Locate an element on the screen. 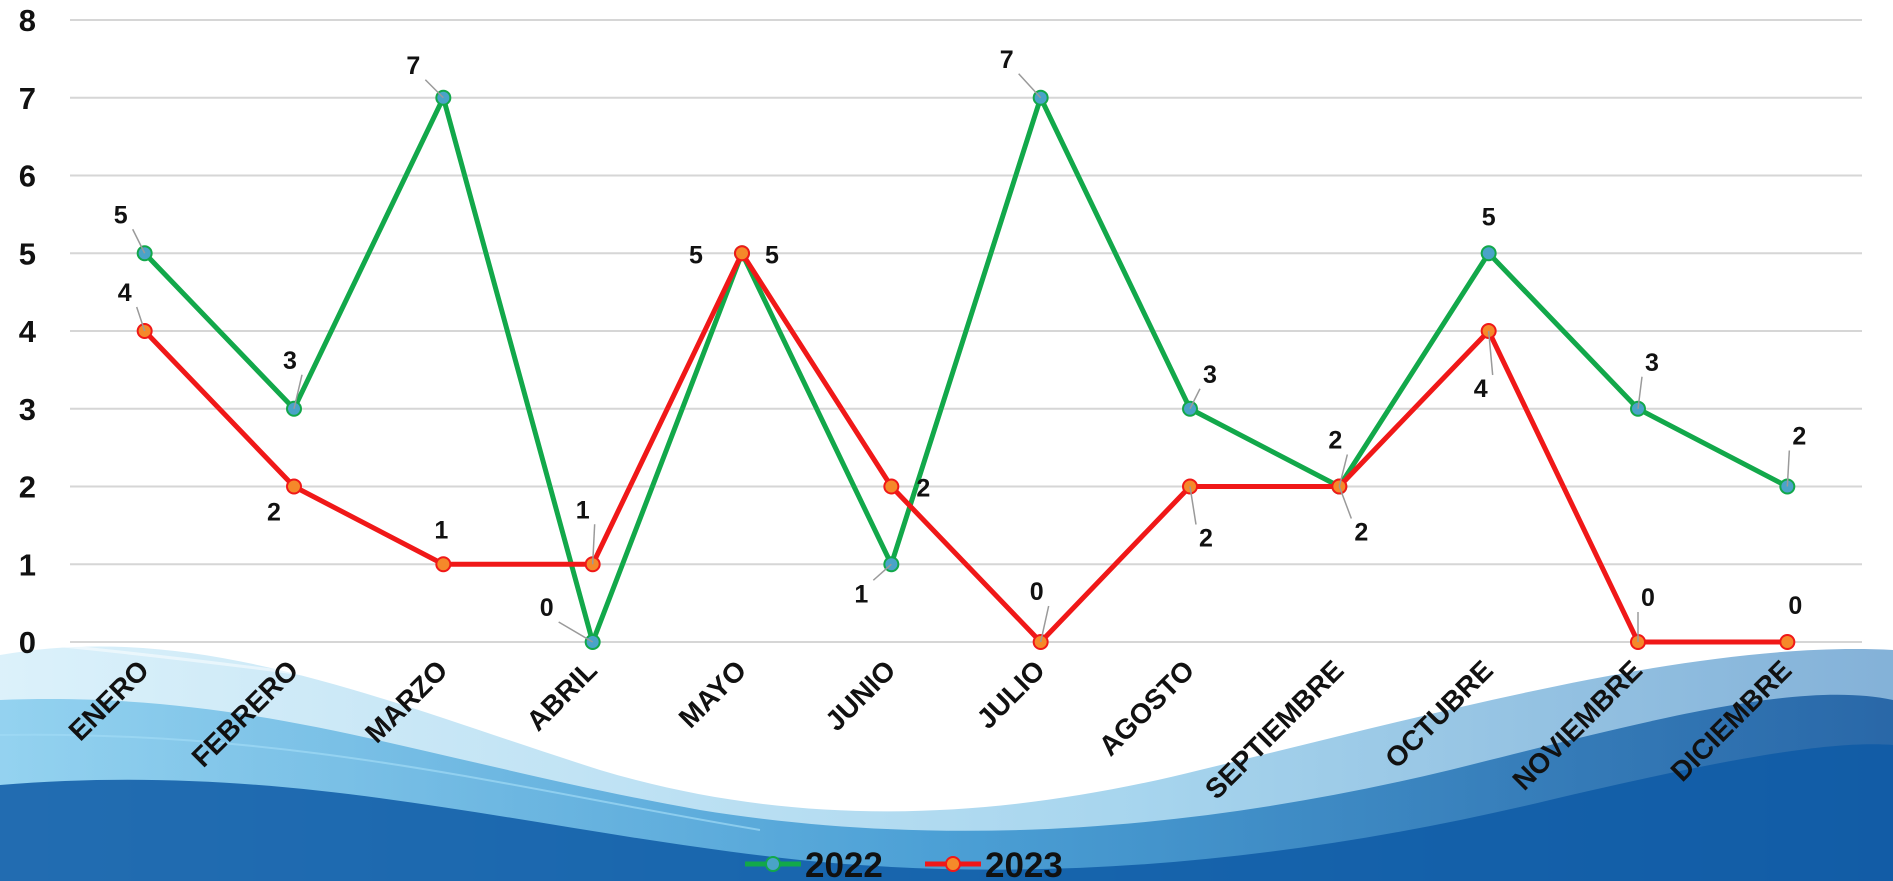 This screenshot has width=1893, height=881. legend-item-2022: 2022 is located at coordinates (814, 863).